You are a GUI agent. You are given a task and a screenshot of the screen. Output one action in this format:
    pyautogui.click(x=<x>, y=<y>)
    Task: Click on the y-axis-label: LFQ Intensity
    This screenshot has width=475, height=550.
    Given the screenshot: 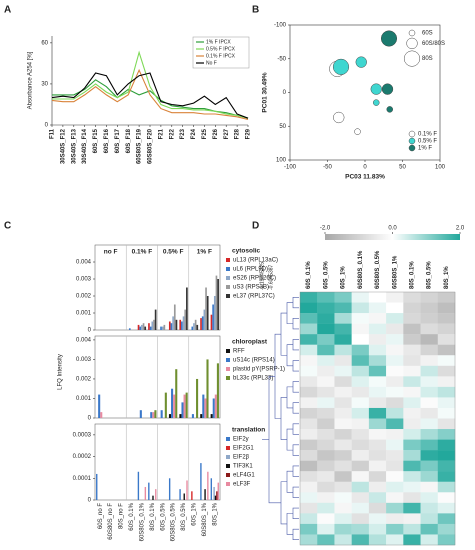 What is the action you would take?
    pyautogui.click(x=61, y=372)
    